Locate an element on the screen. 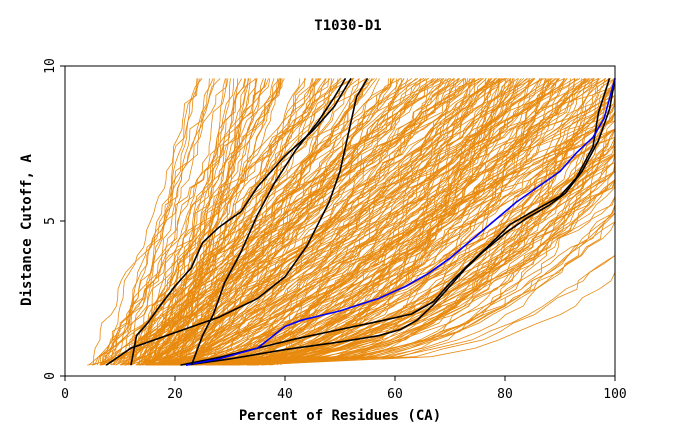 This screenshot has height=440, width=680. chart-title: T1030-D1 is located at coordinates (347, 26).